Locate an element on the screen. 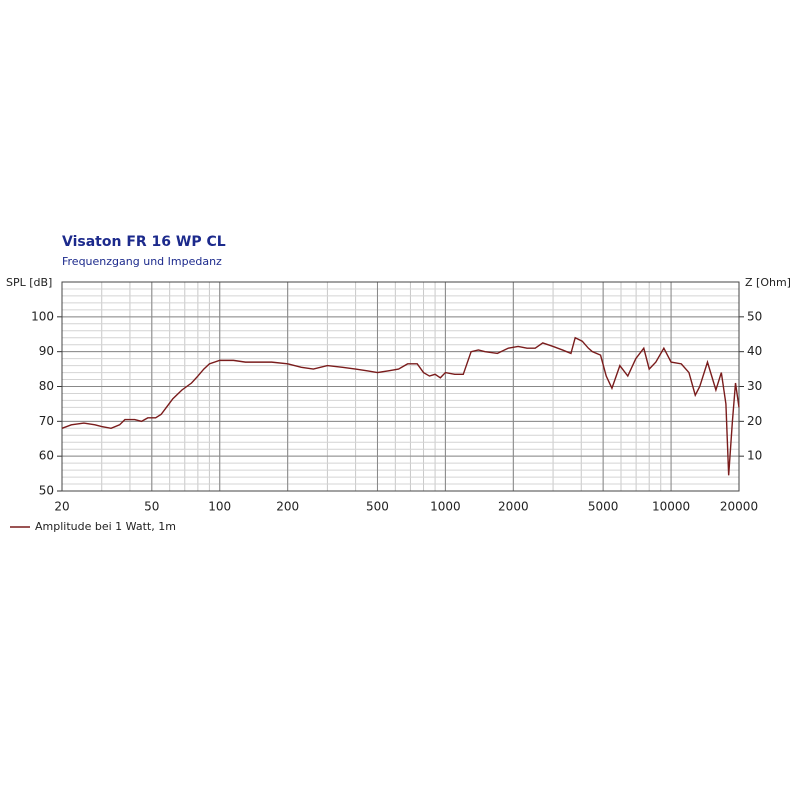 The image size is (800, 800). y-tick-label: 70 is located at coordinates (46, 421).